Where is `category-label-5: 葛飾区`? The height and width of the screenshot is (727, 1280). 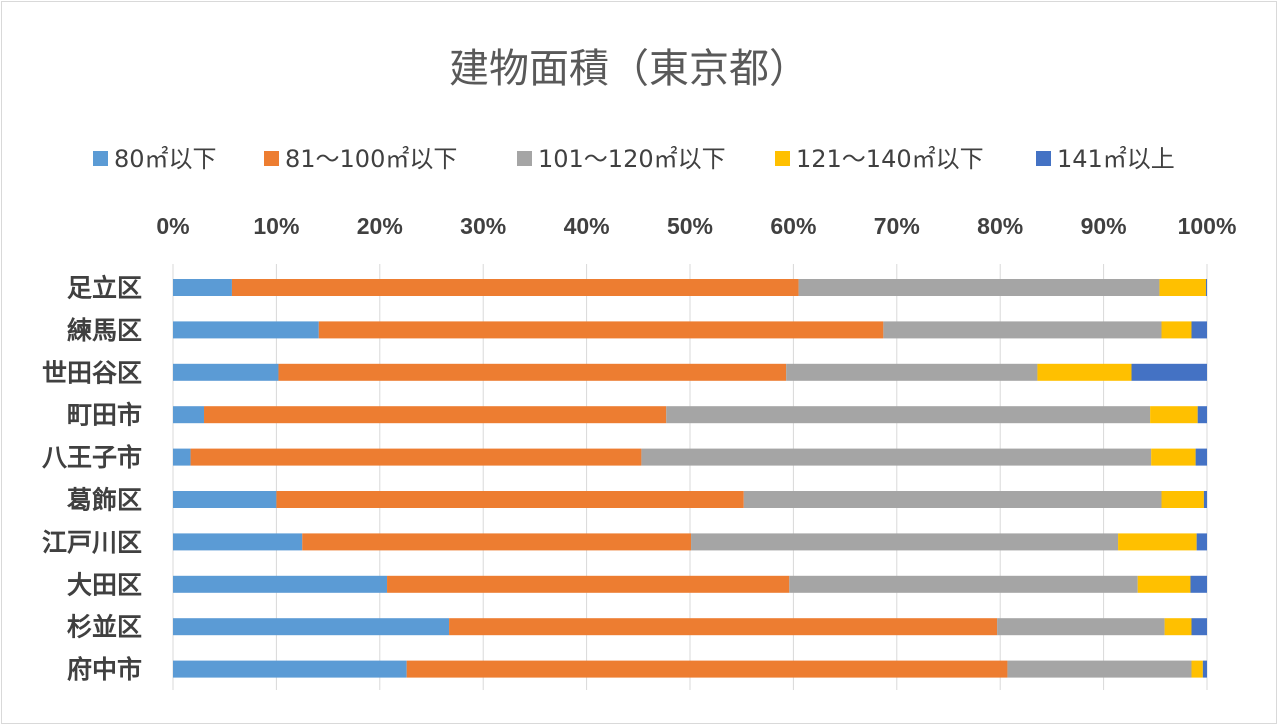 category-label-5: 葛飾区 is located at coordinates (104, 500).